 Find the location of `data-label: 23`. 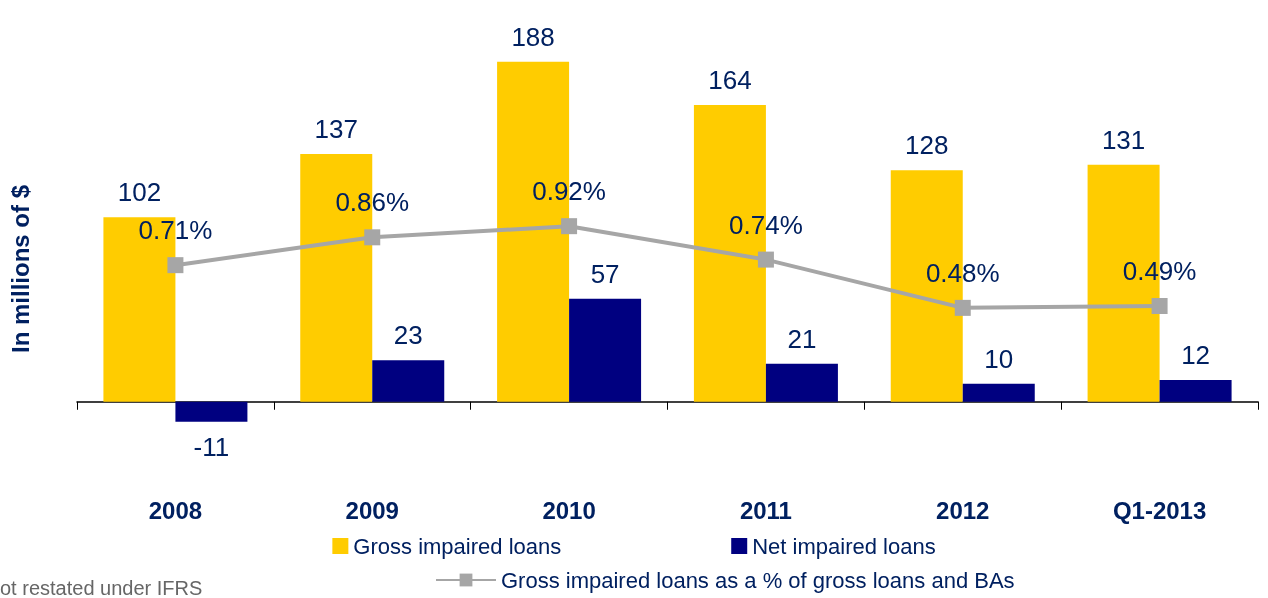

data-label: 23 is located at coordinates (408, 335).